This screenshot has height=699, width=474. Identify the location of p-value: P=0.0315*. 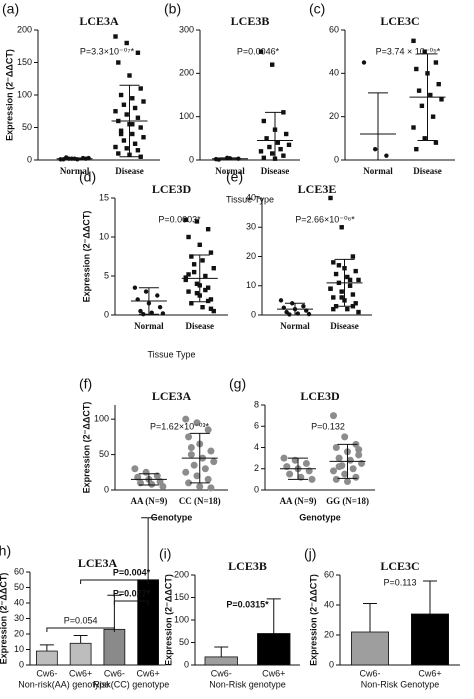
(247, 604).